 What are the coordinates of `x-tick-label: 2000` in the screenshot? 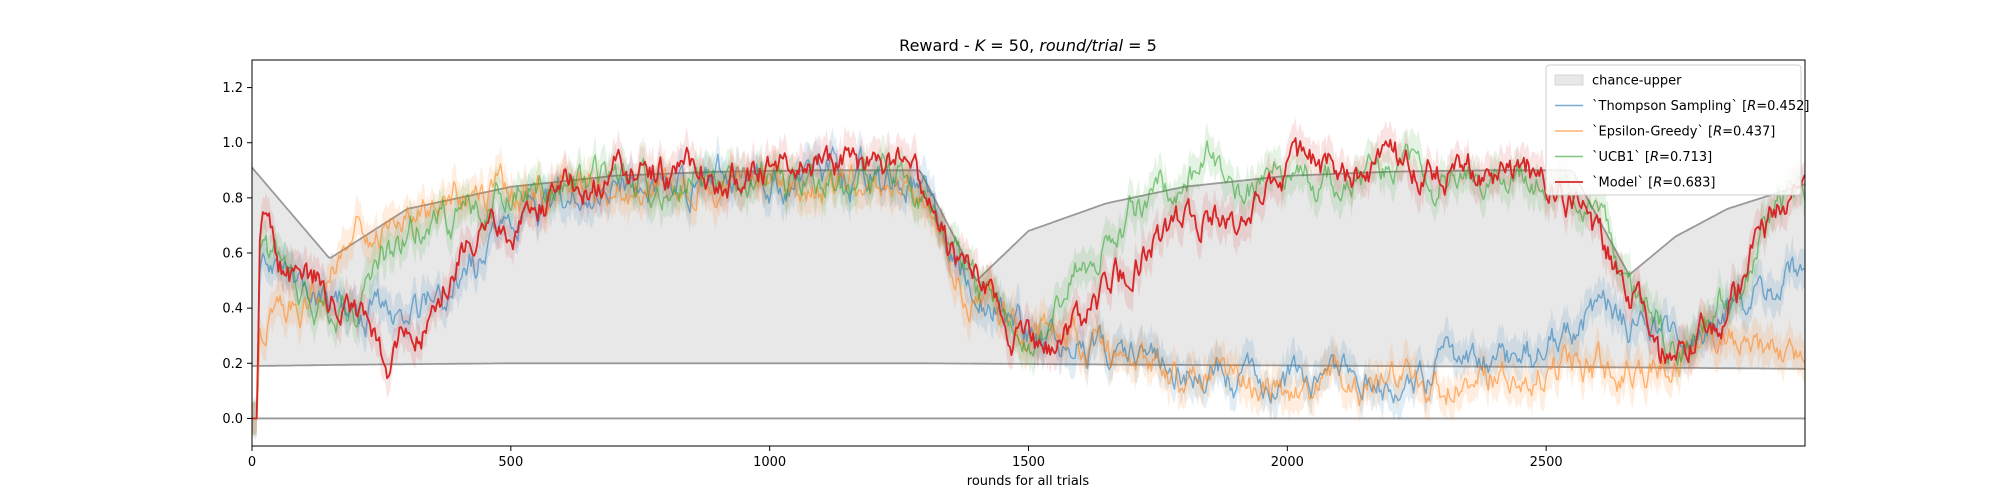 It's located at (1287, 462).